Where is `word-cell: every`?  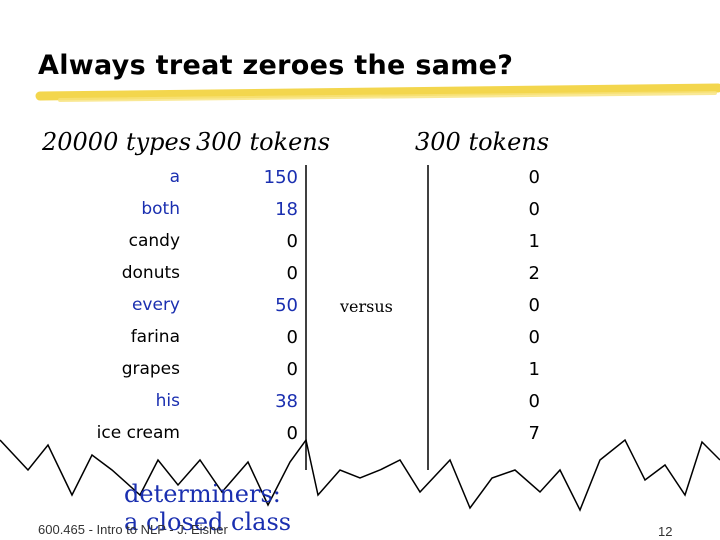 word-cell: every is located at coordinates (155, 305).